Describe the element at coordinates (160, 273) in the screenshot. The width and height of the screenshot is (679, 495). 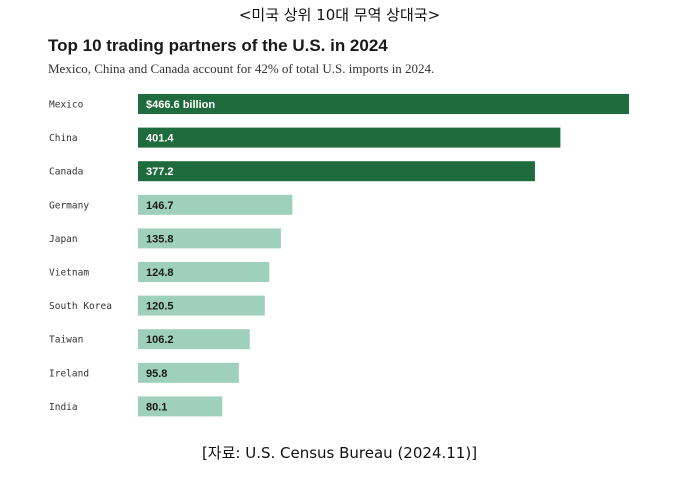
I see `value-label-vietnam: 124.8` at that location.